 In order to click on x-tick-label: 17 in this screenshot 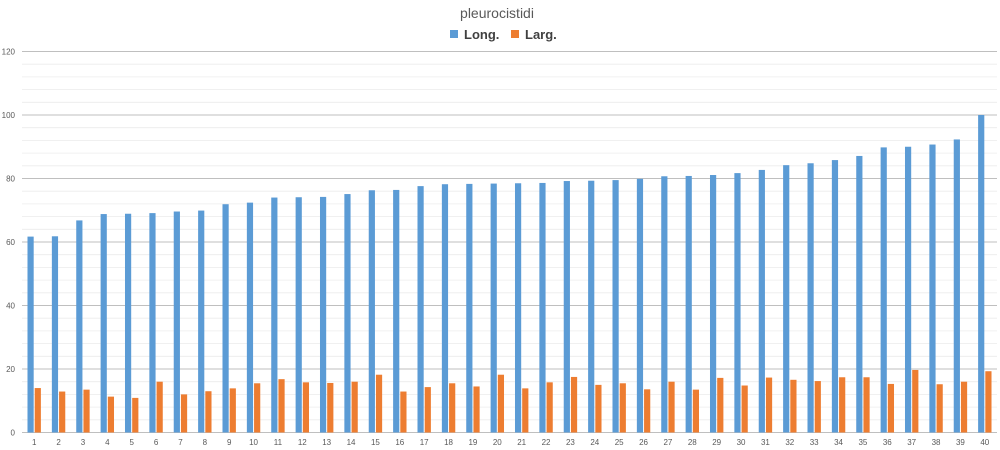, I will do `click(424, 442)`.